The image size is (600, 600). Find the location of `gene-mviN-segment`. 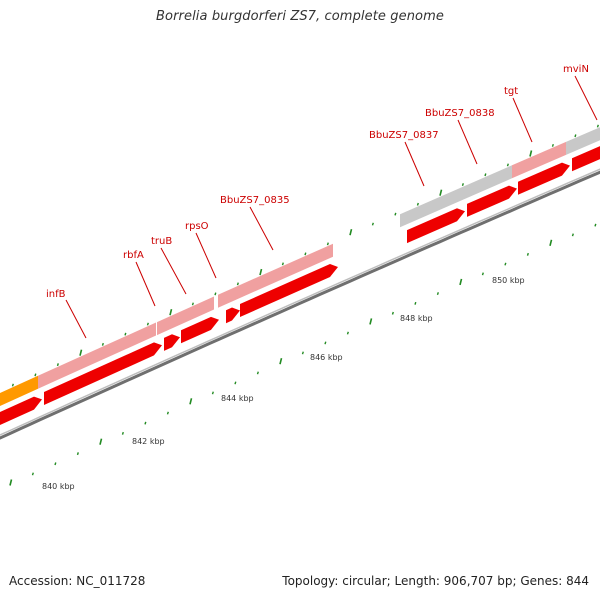

gene-mviN-segment is located at coordinates (583, 141).